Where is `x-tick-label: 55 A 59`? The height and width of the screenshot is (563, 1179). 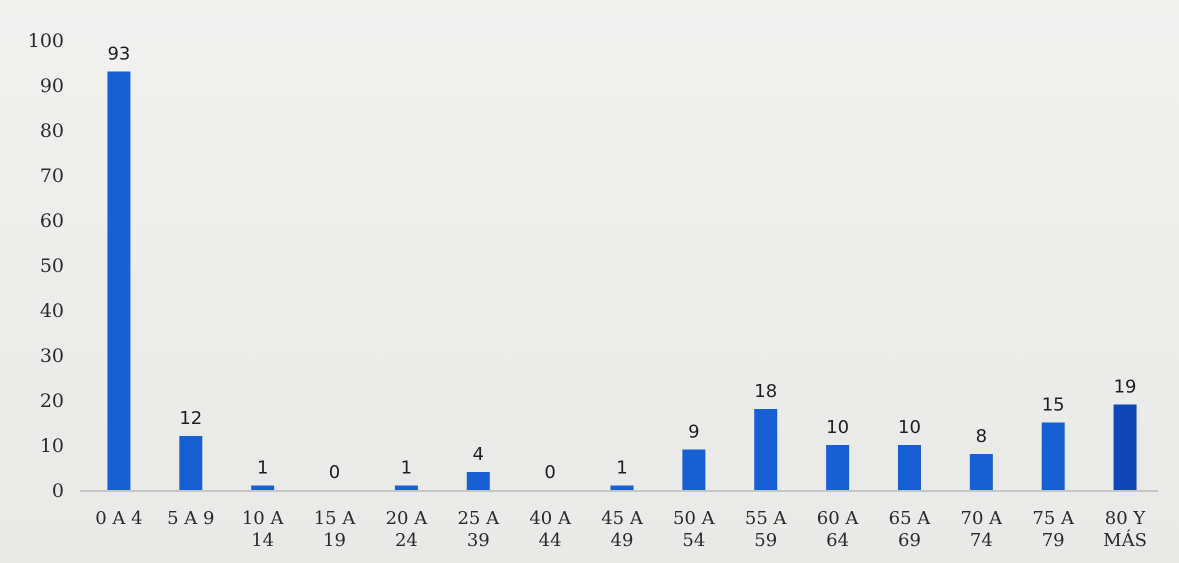 x-tick-label: 55 A 59 is located at coordinates (766, 529).